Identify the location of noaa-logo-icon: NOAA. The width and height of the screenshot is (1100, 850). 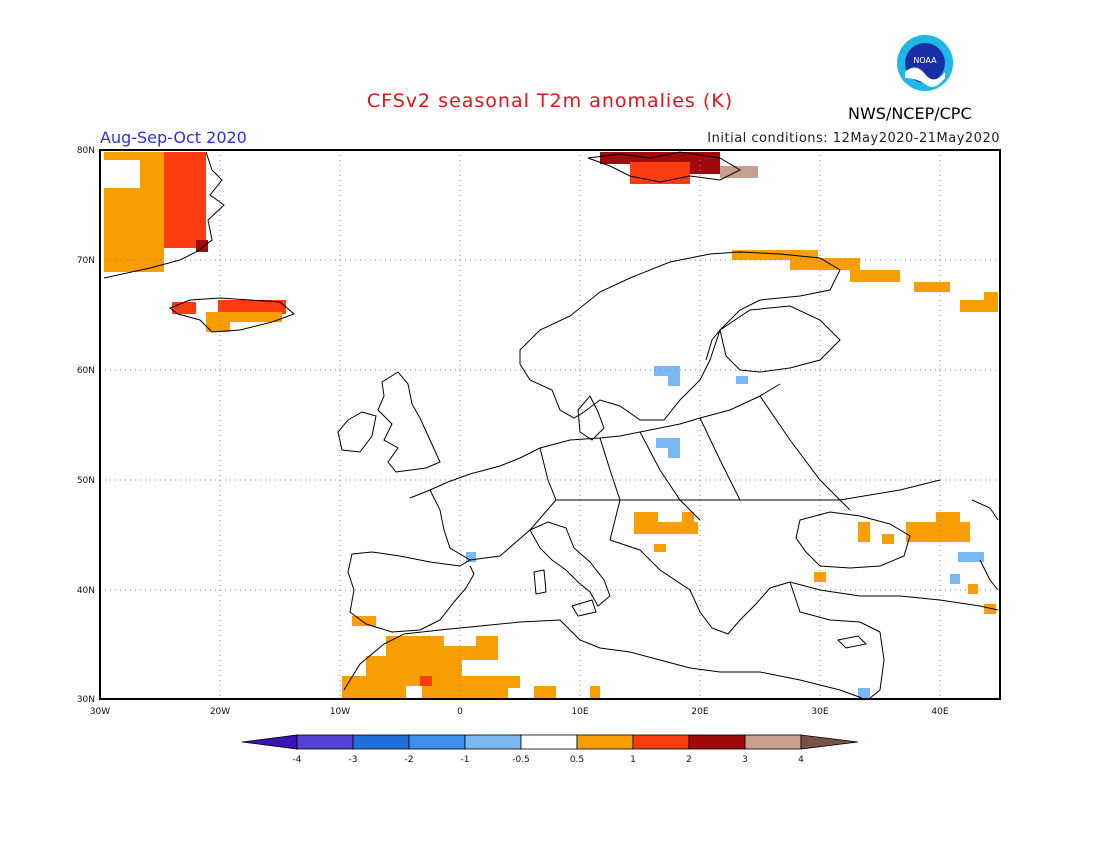
(925, 63).